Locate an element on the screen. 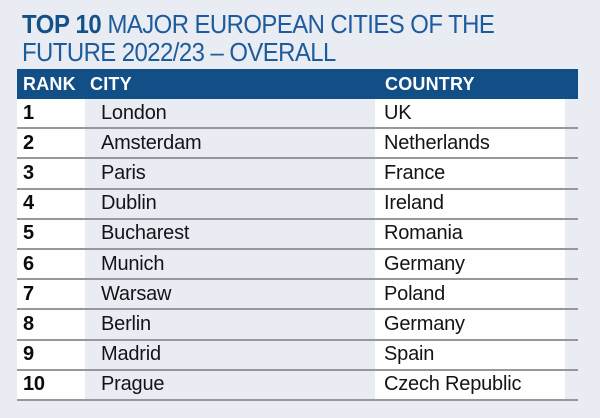  table-row: 5 Bucharest Romania is located at coordinates (297, 234).